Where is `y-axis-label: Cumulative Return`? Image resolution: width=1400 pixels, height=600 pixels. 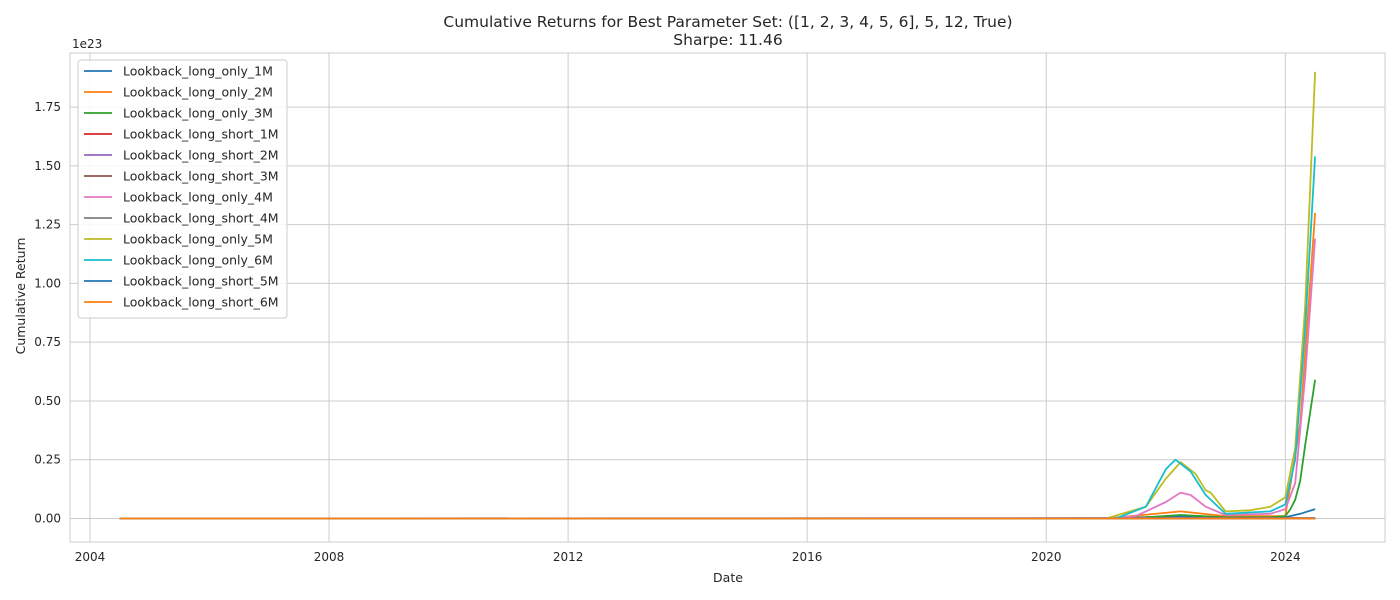
y-axis-label: Cumulative Return is located at coordinates (20, 296).